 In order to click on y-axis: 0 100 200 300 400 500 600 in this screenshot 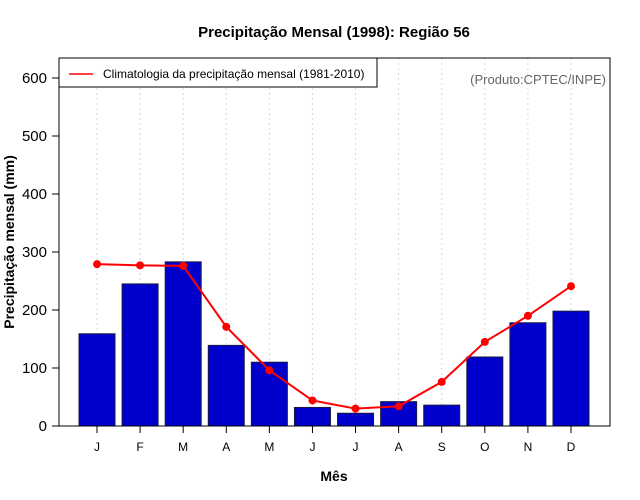, I will do `click(41, 252)`.